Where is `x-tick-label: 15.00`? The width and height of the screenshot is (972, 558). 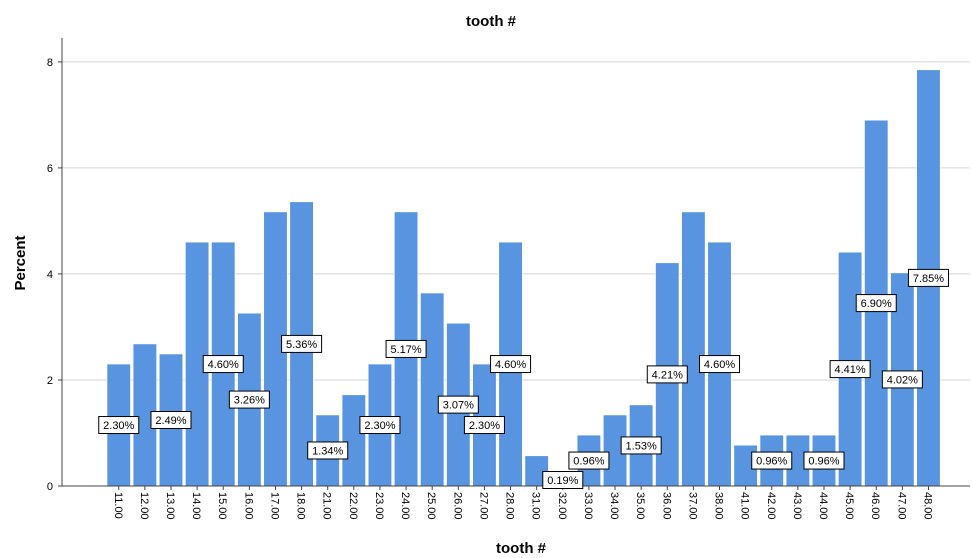
x-tick-label: 15.00 is located at coordinates (222, 506).